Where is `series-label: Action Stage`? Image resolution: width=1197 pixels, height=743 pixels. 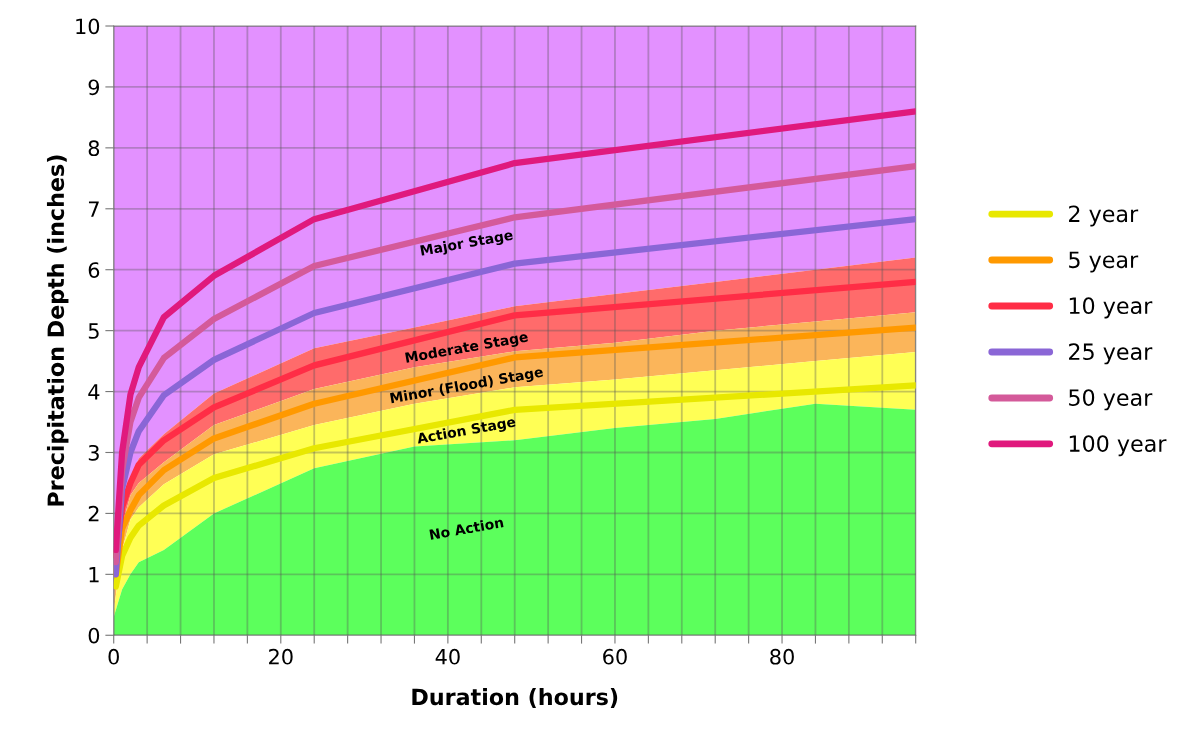
series-label: Action Stage is located at coordinates (466, 431).